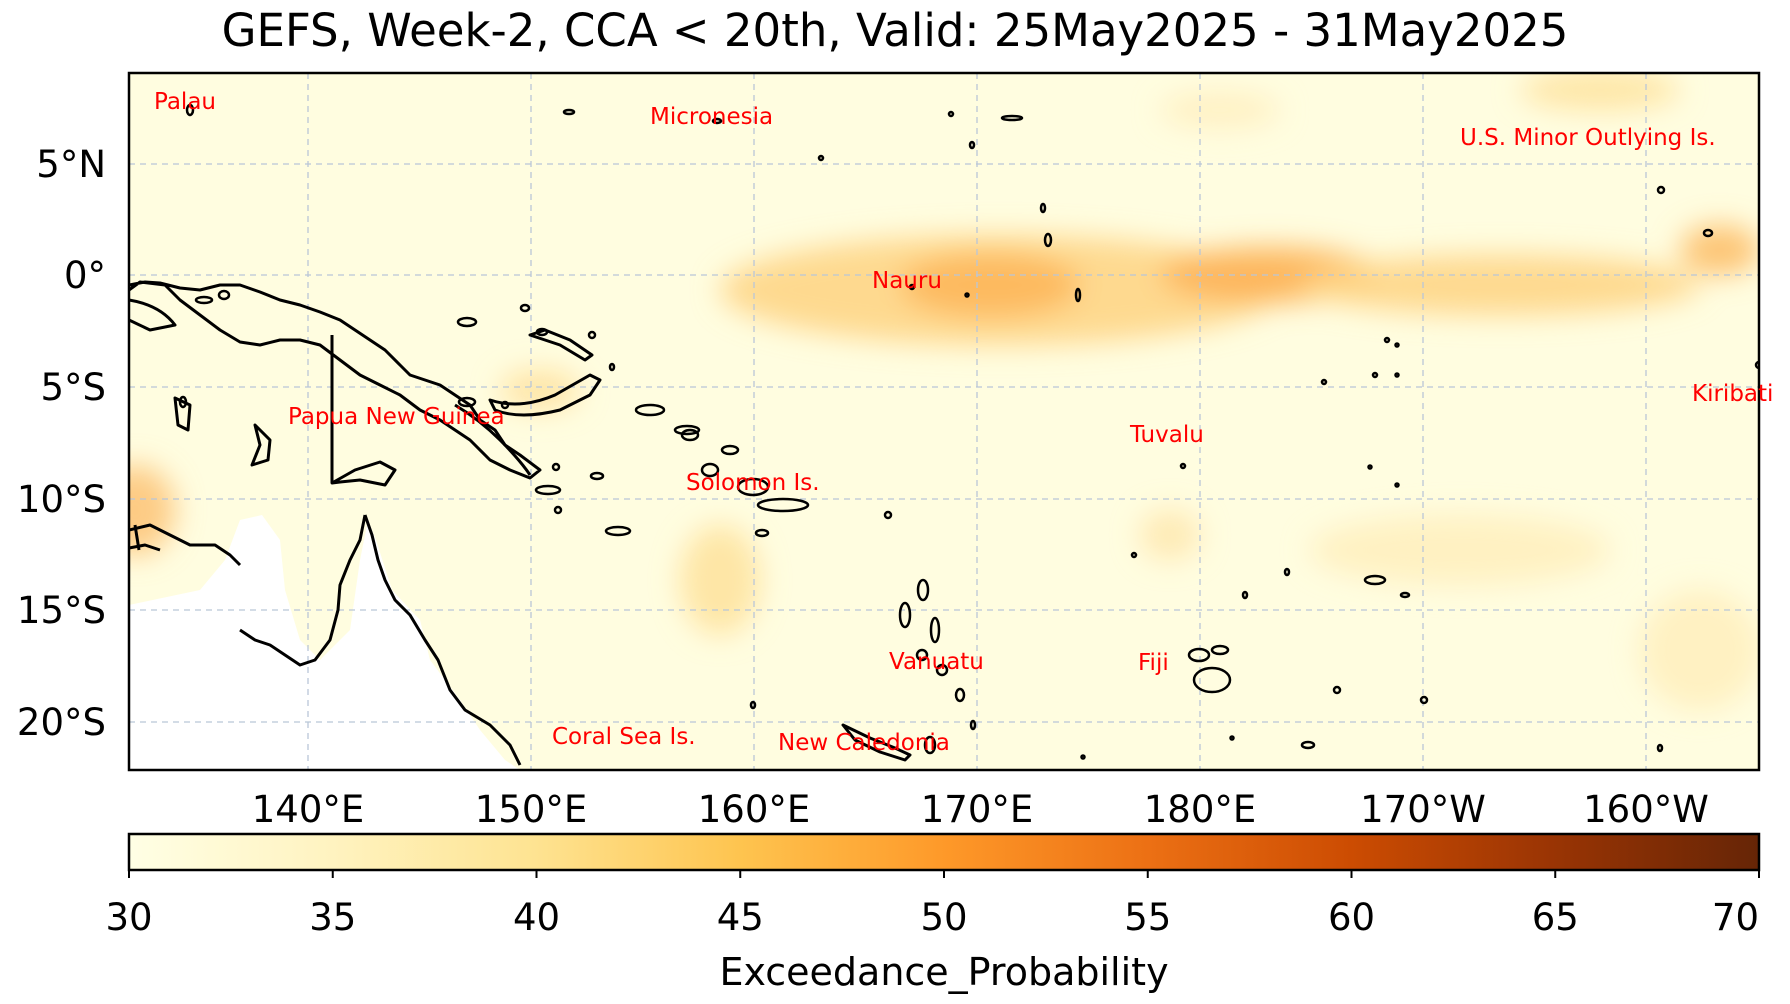  What do you see at coordinates (720, 580) in the screenshot?
I see `prob-blob-south-solomon` at bounding box center [720, 580].